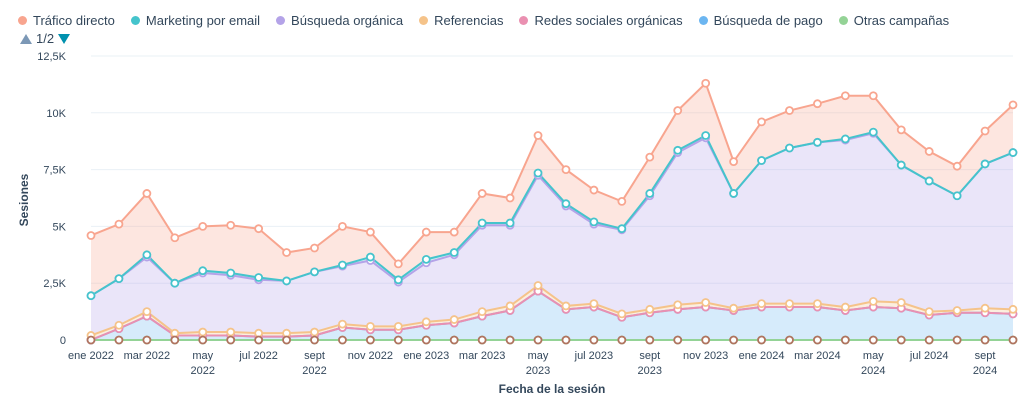 This screenshot has height=401, width=1025. Describe the element at coordinates (893, 20) in the screenshot. I see `legend-item: Otras campañas` at that location.